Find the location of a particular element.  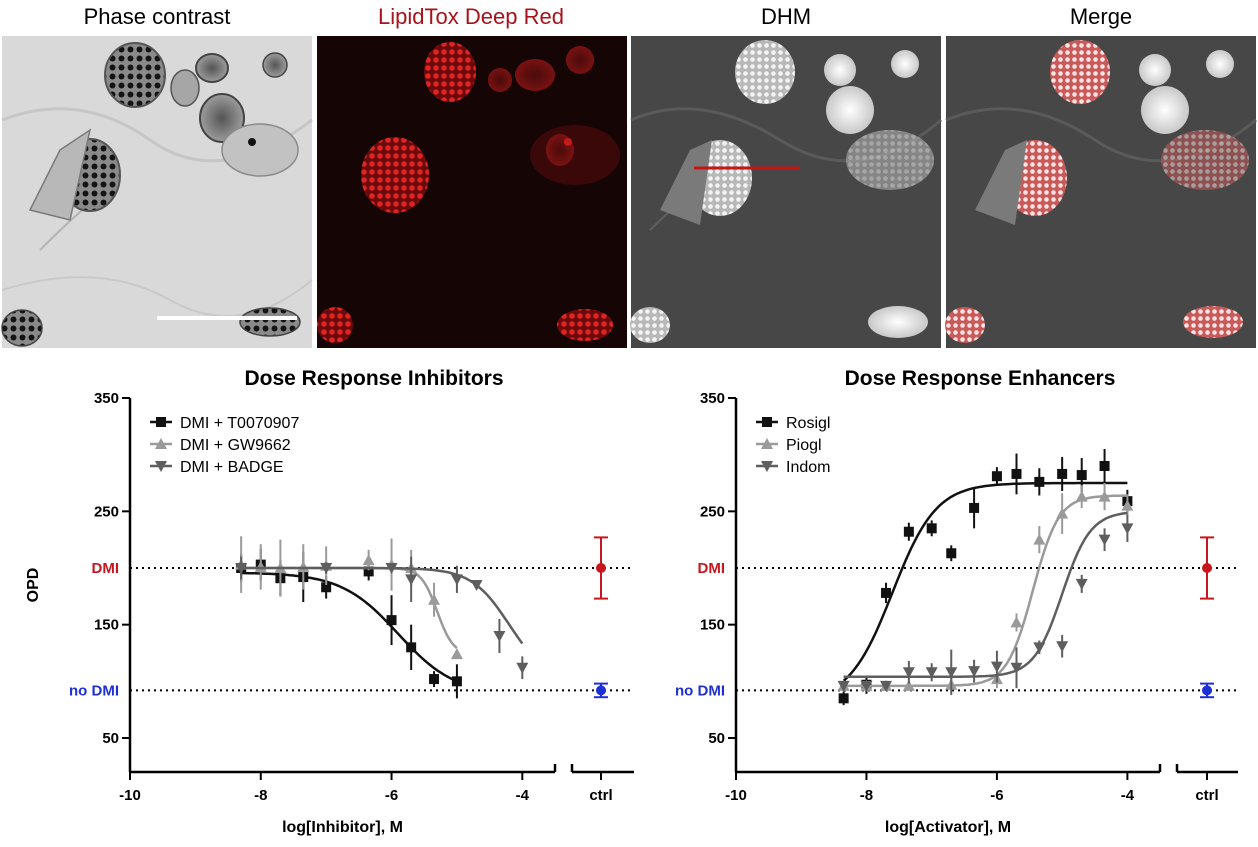

x-axis-label: log[Activator], M is located at coordinates (948, 827).